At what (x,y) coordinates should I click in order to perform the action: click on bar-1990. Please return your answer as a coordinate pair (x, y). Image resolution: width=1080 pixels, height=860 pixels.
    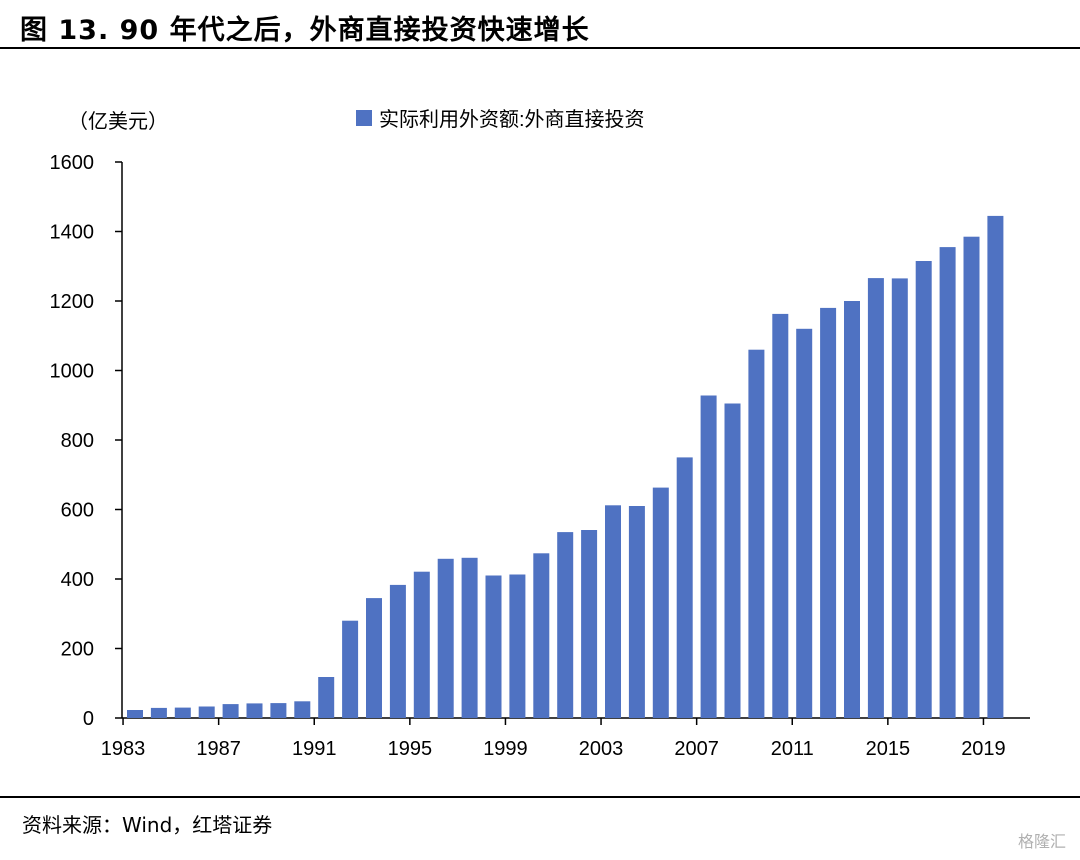
    Looking at the image, I should click on (302, 709).